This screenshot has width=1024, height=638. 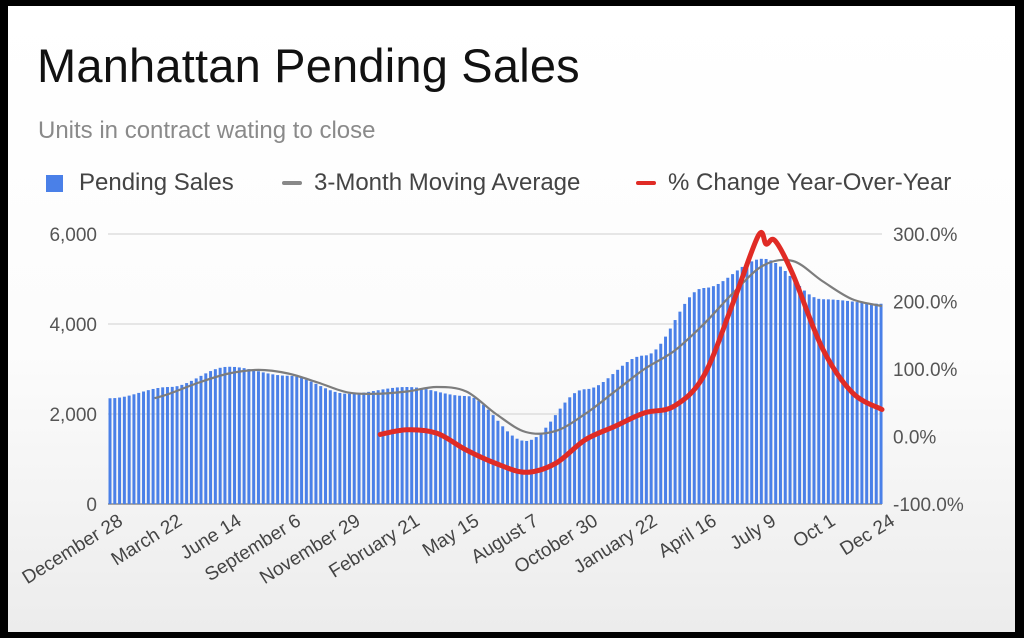 I want to click on x-tick-label: July 9, so click(x=753, y=532).